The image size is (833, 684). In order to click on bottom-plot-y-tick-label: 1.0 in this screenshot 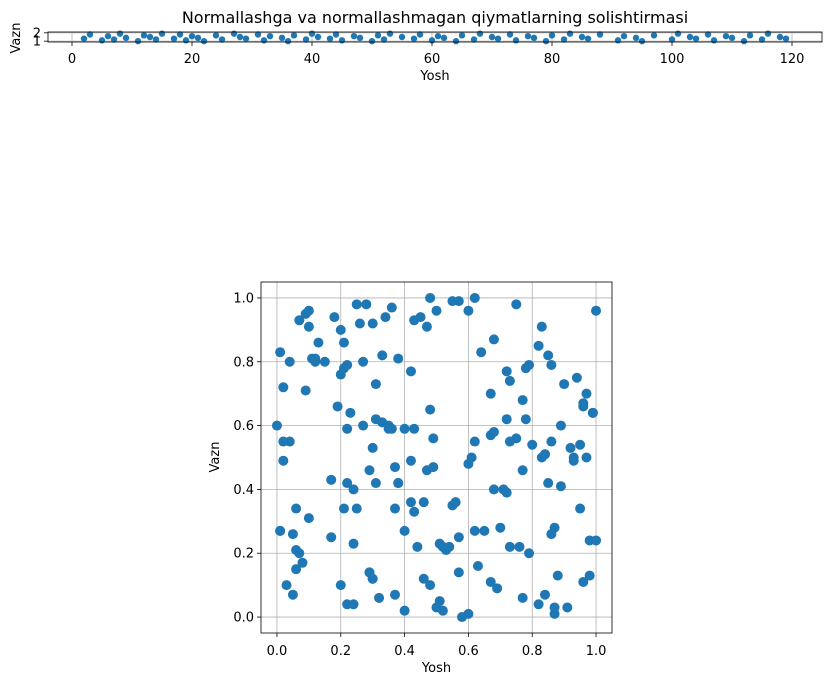, I will do `click(243, 298)`.